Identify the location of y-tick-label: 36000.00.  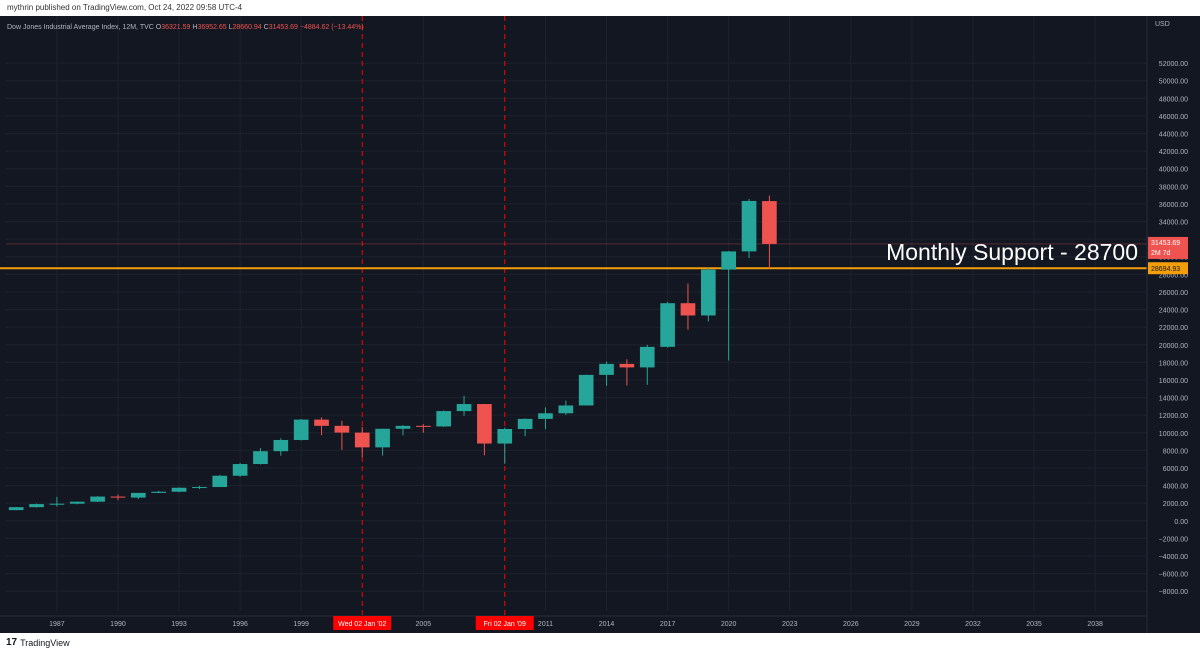
(1173, 205).